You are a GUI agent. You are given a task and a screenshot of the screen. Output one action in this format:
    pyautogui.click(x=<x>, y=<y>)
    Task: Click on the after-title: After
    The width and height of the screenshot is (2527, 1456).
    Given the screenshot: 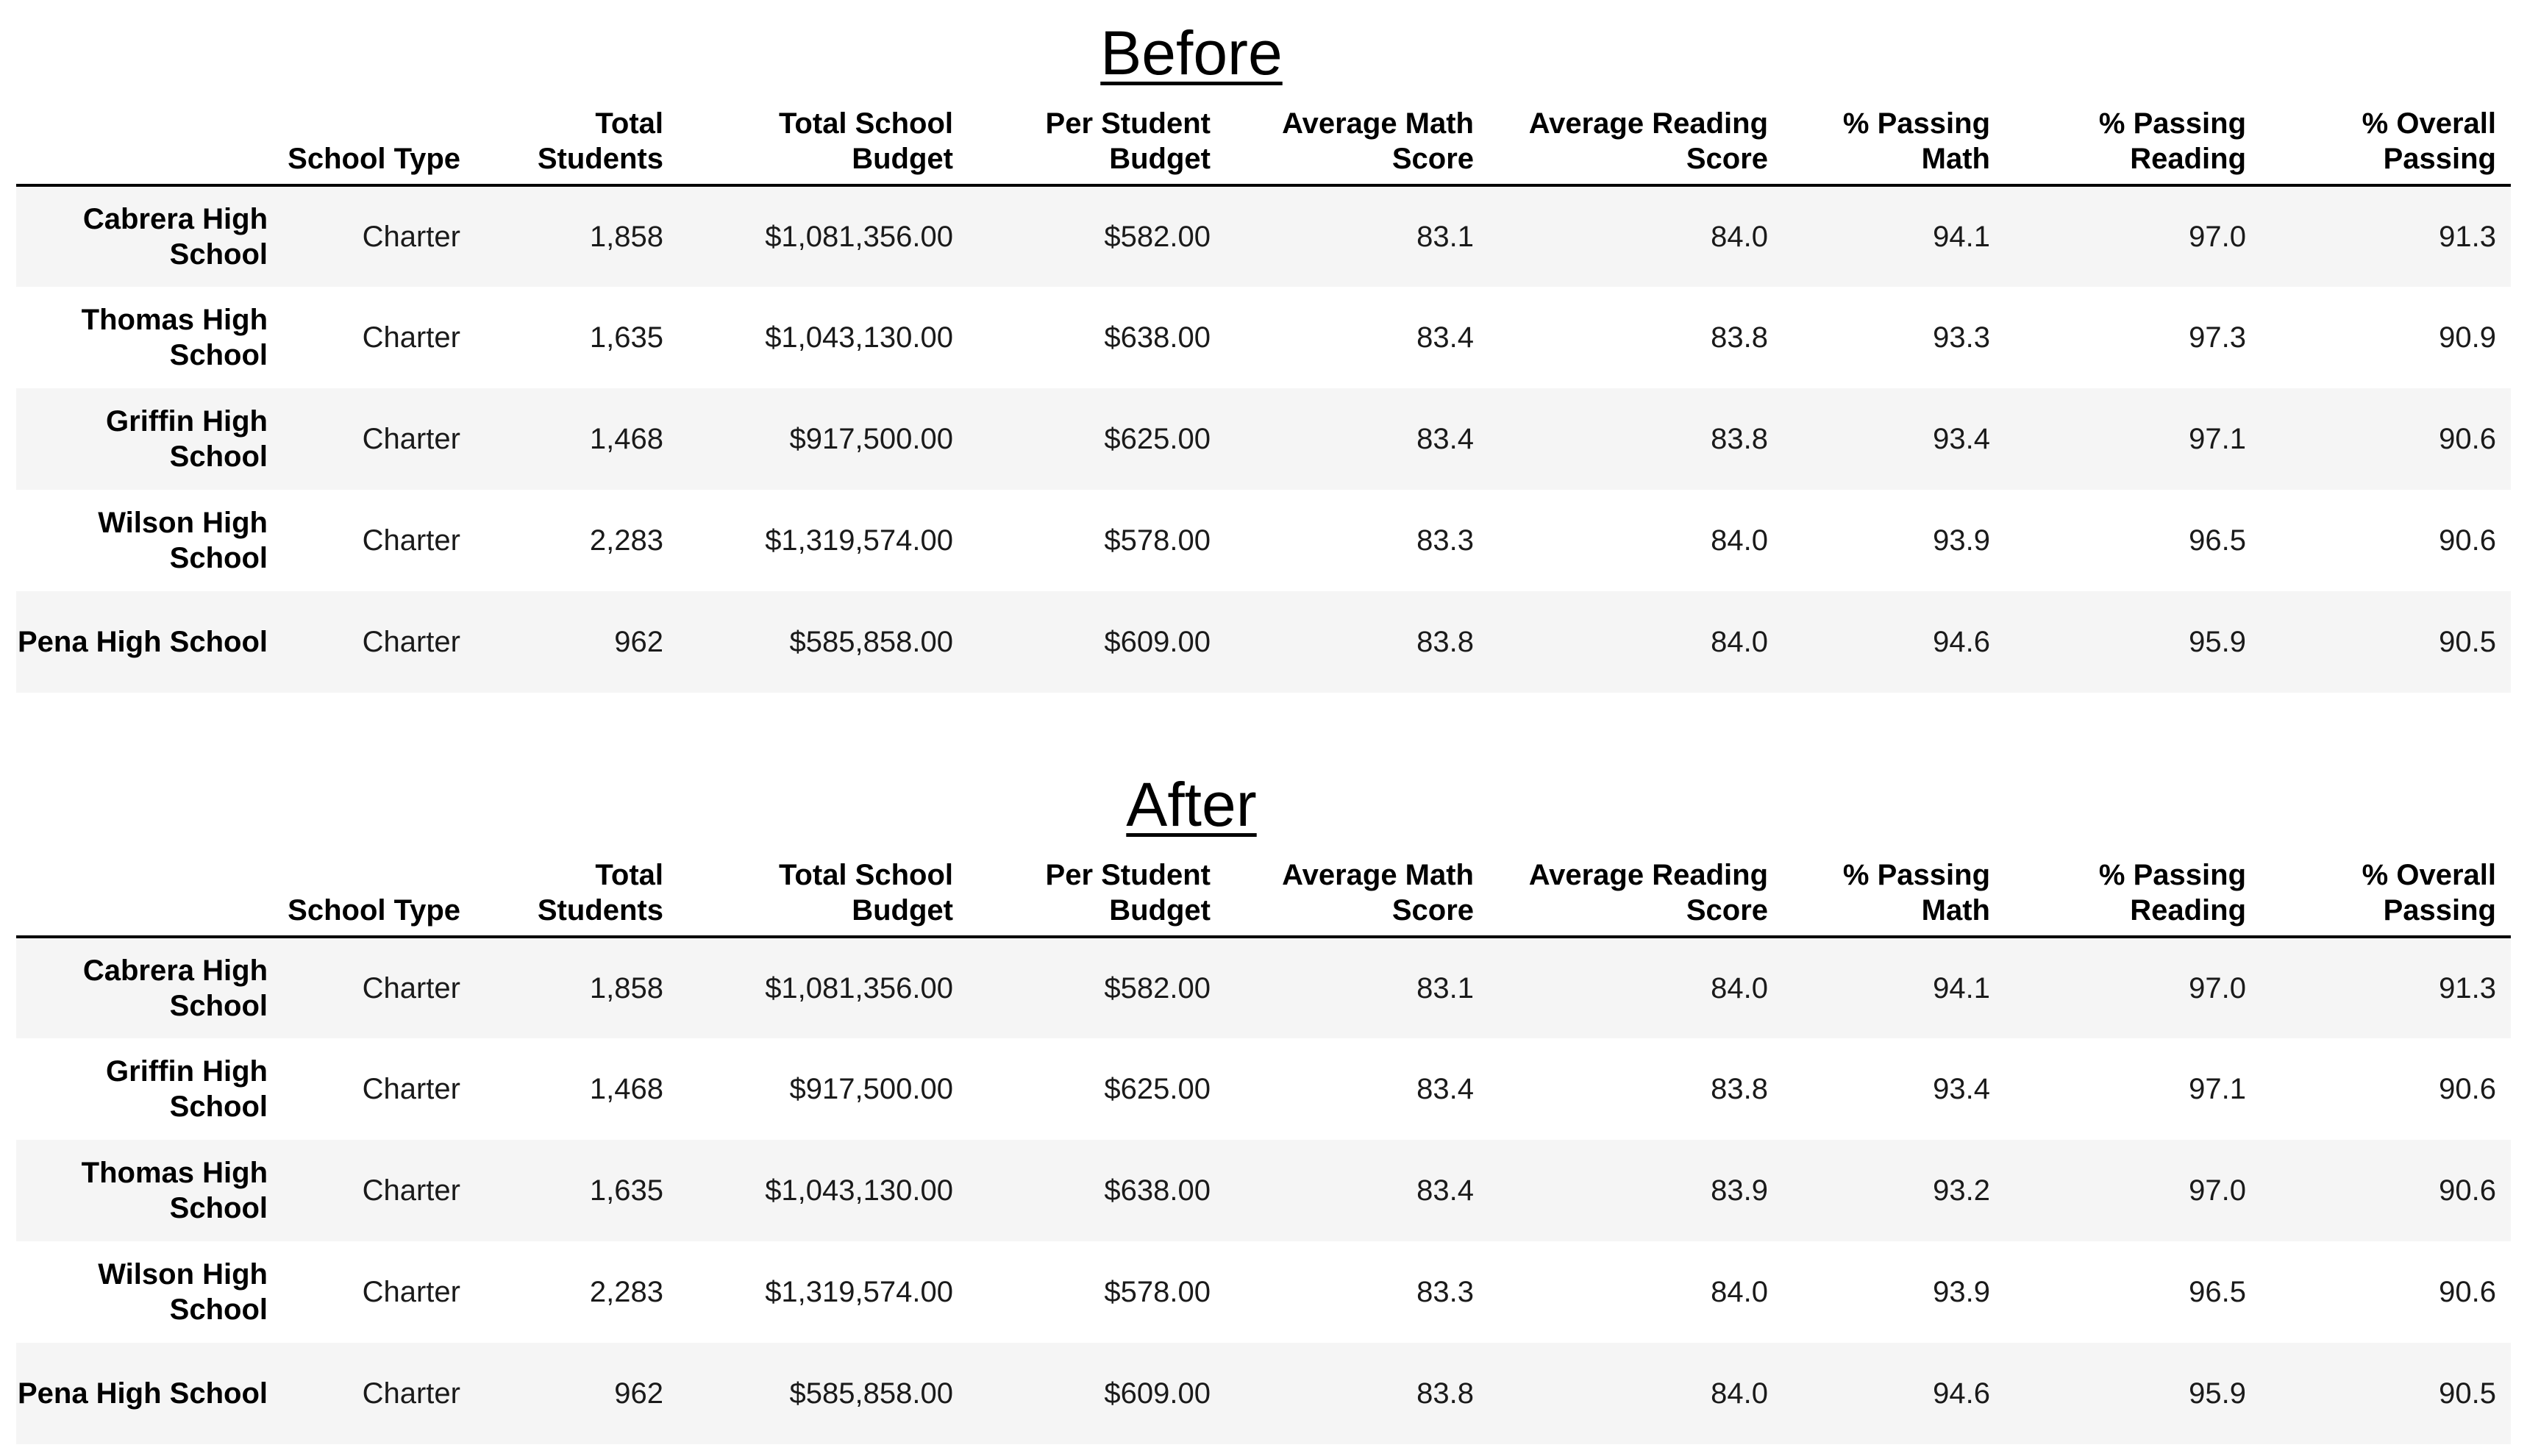 What is the action you would take?
    pyautogui.click(x=1191, y=804)
    